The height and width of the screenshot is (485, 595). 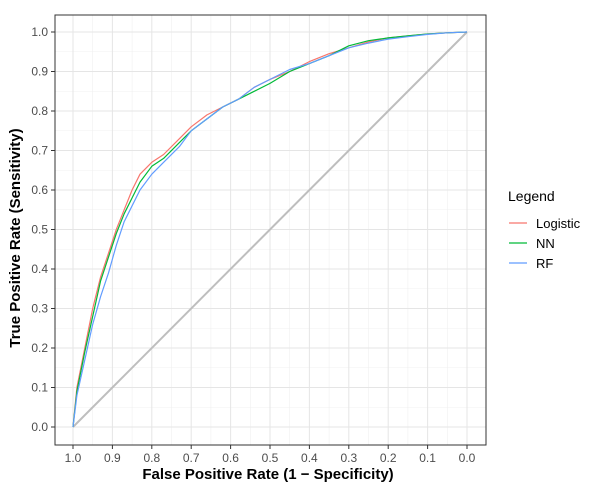 I want to click on x-tick-label: 0.5, so click(x=270, y=458).